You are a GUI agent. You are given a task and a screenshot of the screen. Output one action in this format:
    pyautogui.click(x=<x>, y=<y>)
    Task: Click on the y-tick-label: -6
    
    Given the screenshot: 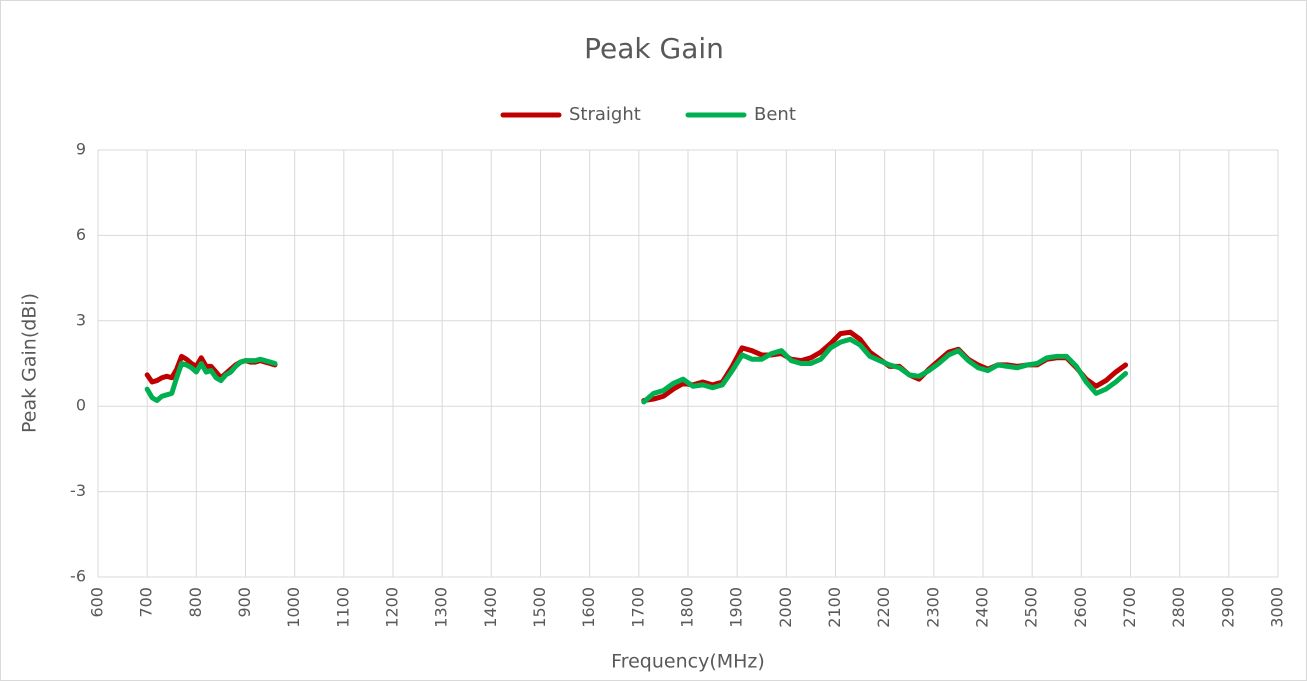 What is the action you would take?
    pyautogui.click(x=78, y=576)
    